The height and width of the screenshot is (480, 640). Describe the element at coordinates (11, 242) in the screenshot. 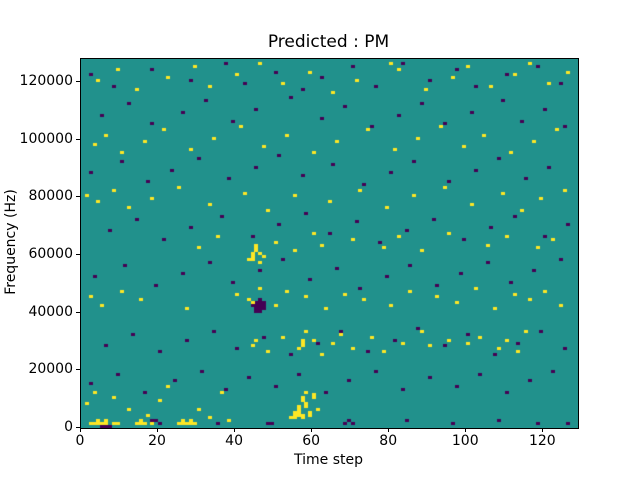

I see `y-axis-label: Frequency (Hz)` at that location.